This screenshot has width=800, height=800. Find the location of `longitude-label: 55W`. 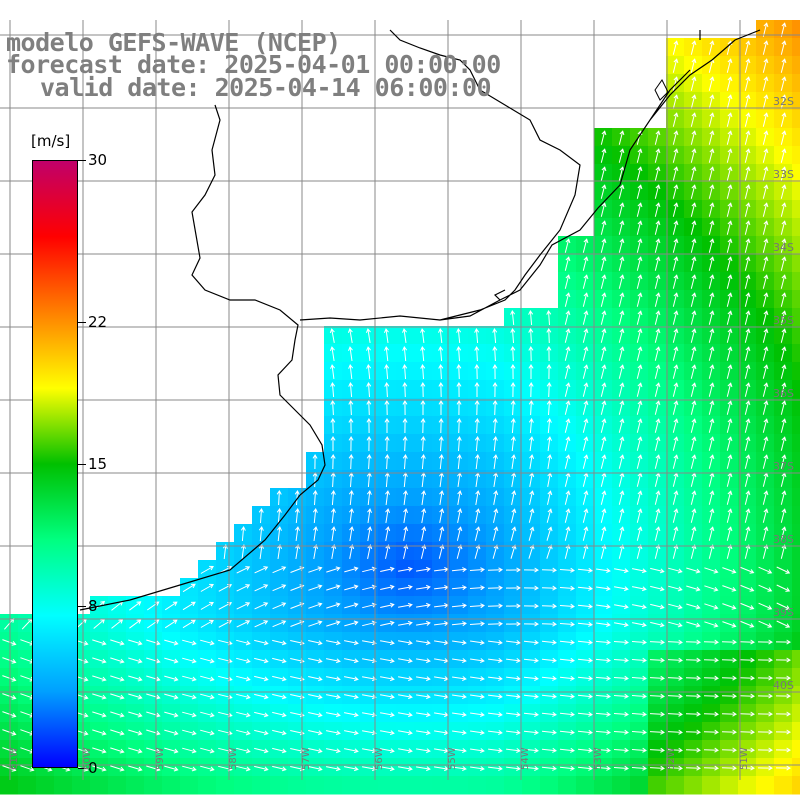

longitude-label: 55W is located at coordinates (452, 758).